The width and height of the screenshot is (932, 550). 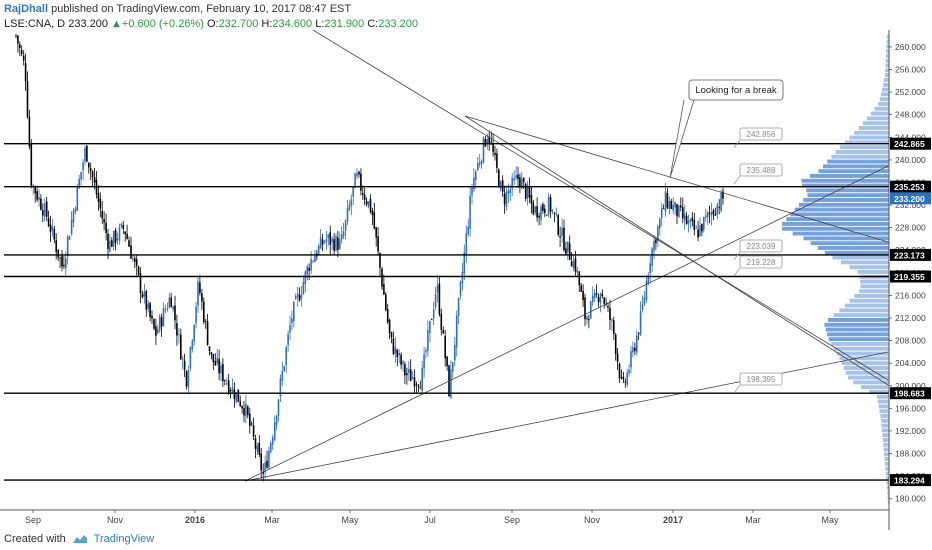 What do you see at coordinates (761, 134) in the screenshot?
I see `price-label-box` at bounding box center [761, 134].